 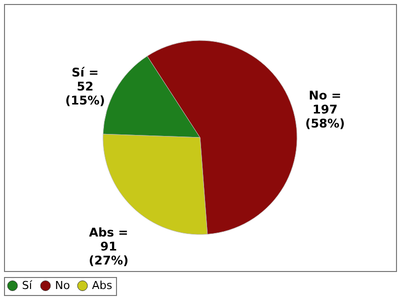 I want to click on legend-label: Abs, so click(x=102, y=285).